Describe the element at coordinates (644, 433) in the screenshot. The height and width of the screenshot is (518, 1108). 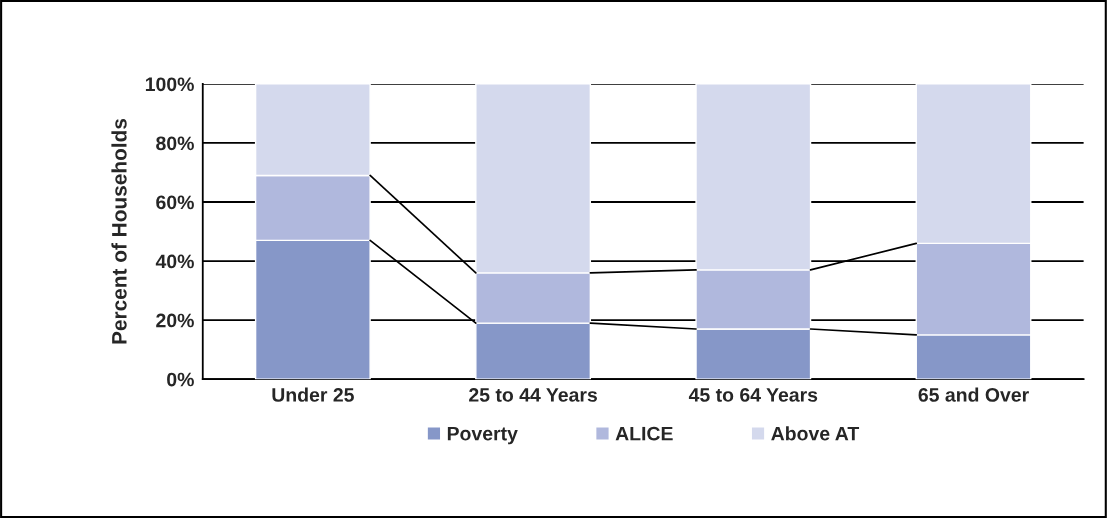
I see `legend-label: ALICE` at that location.